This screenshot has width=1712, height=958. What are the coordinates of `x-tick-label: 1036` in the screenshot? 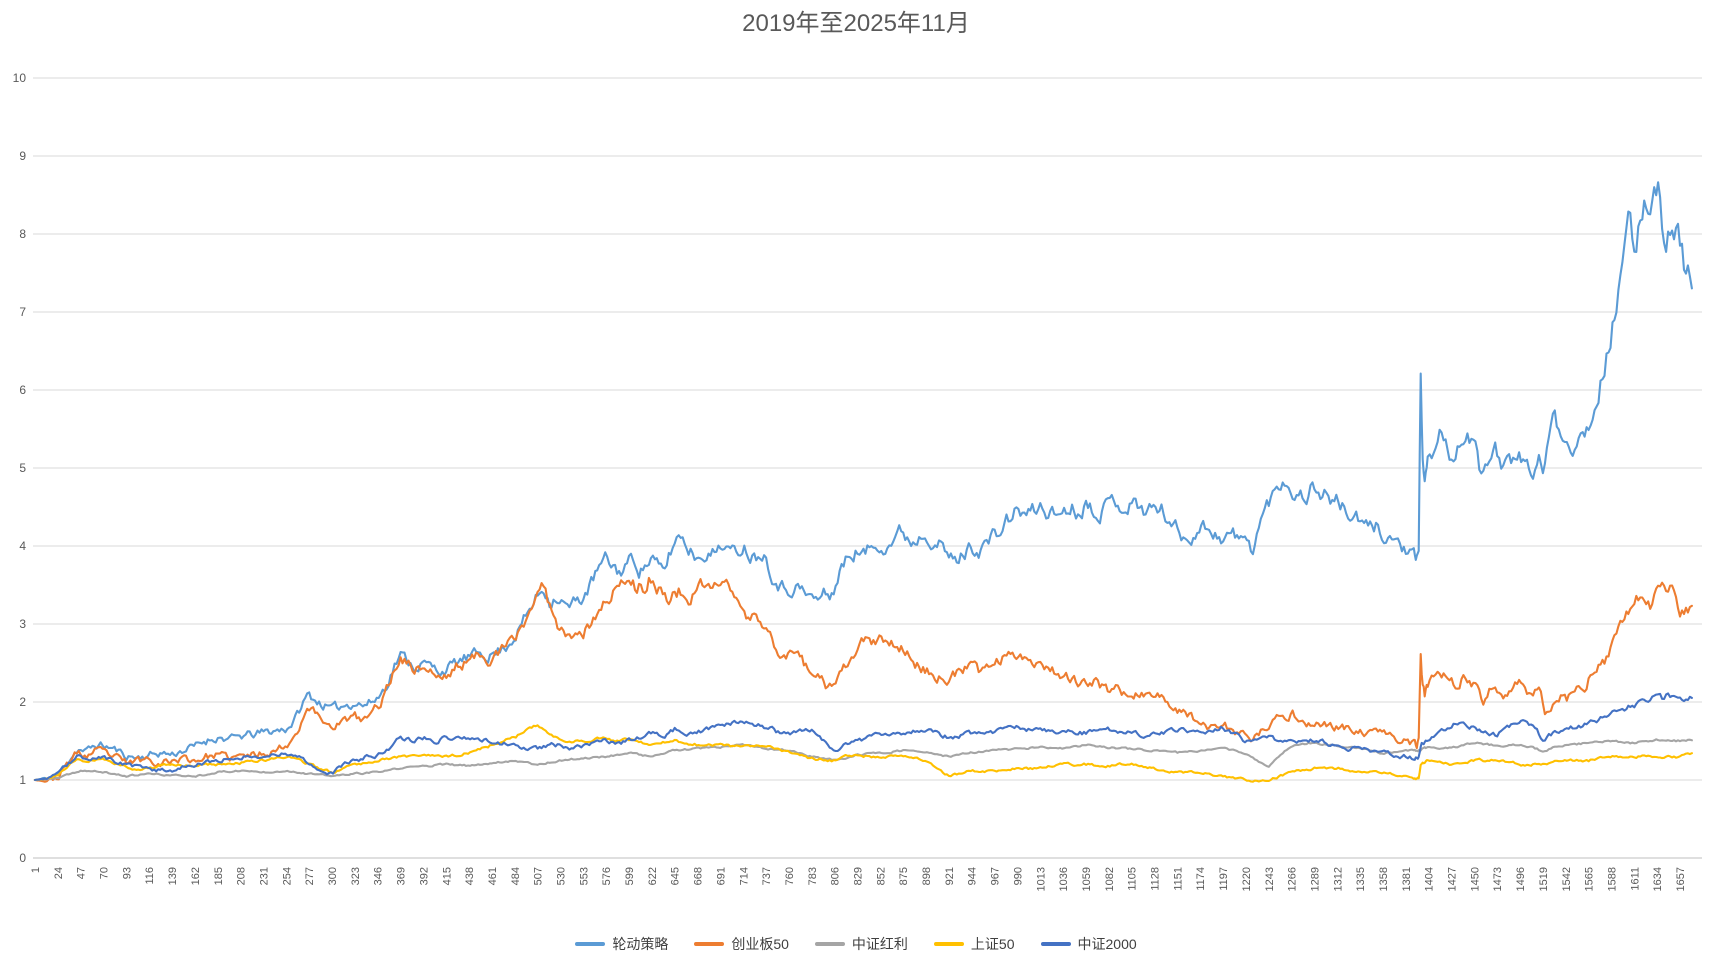 It's located at (1064, 879).